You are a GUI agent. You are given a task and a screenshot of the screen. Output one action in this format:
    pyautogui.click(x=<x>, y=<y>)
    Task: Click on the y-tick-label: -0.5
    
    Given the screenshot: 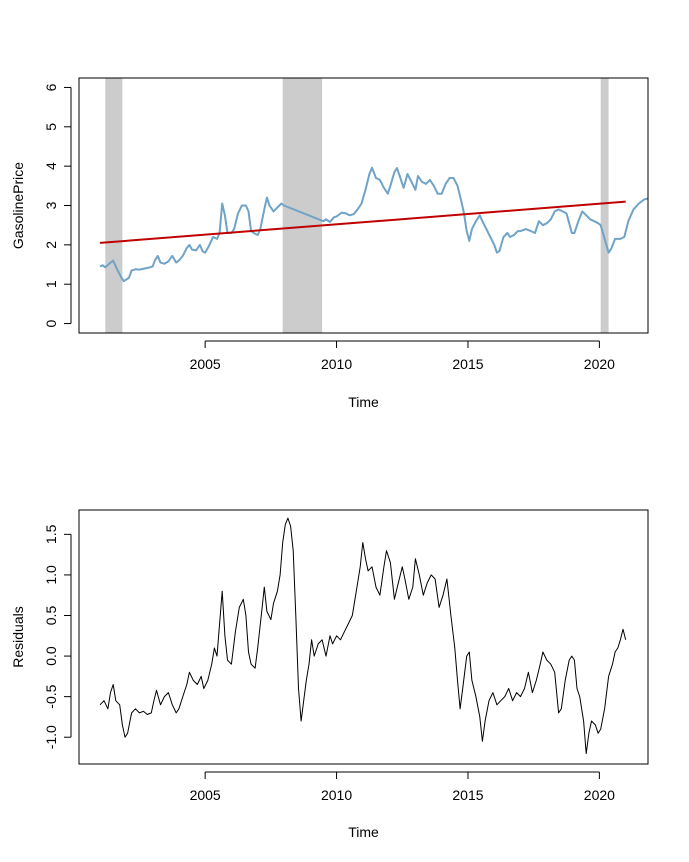 What is the action you would take?
    pyautogui.click(x=51, y=696)
    